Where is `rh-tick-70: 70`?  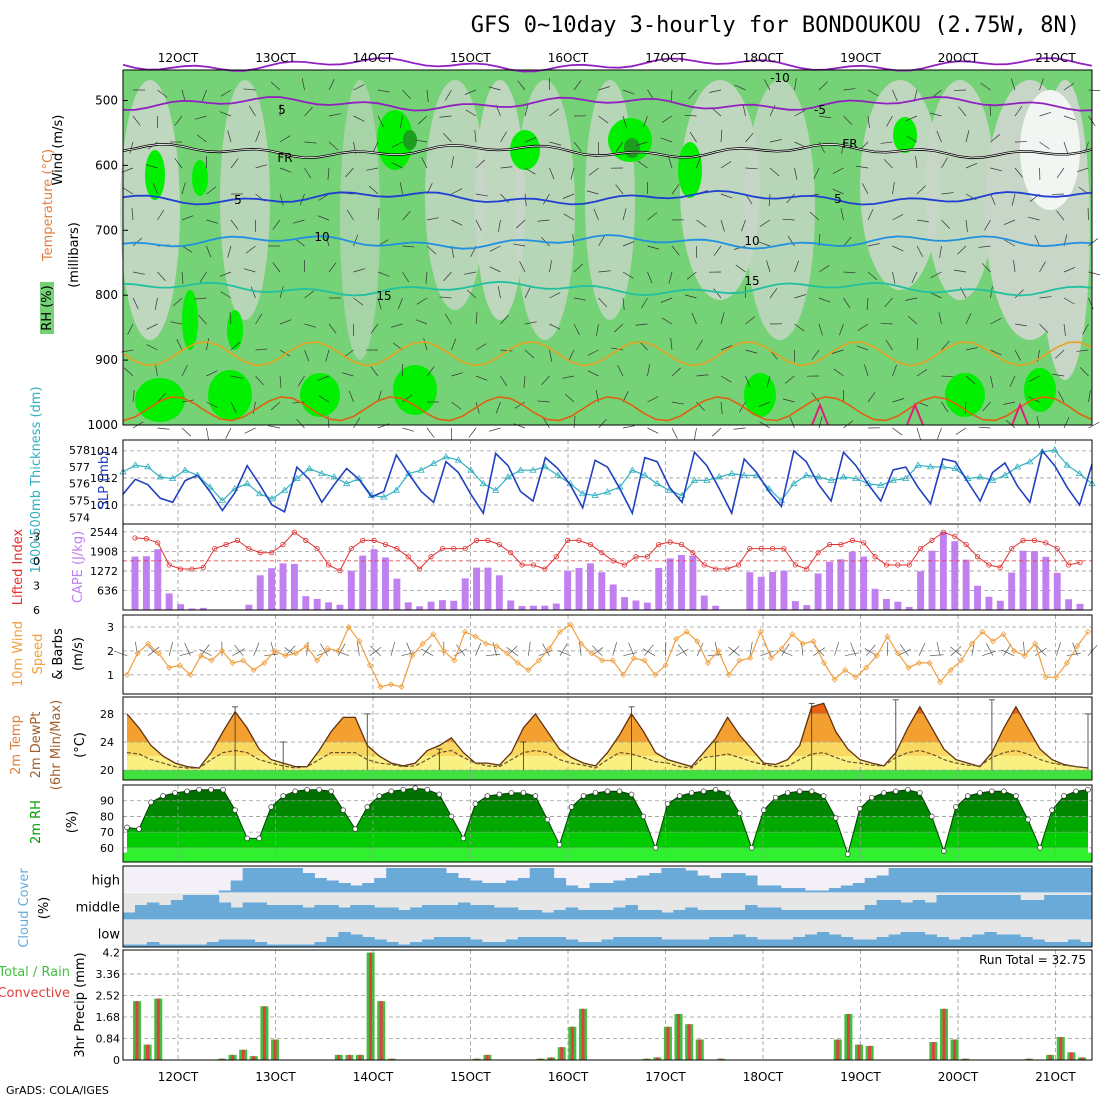
rh-tick-70: 70 is located at coordinates (107, 832).